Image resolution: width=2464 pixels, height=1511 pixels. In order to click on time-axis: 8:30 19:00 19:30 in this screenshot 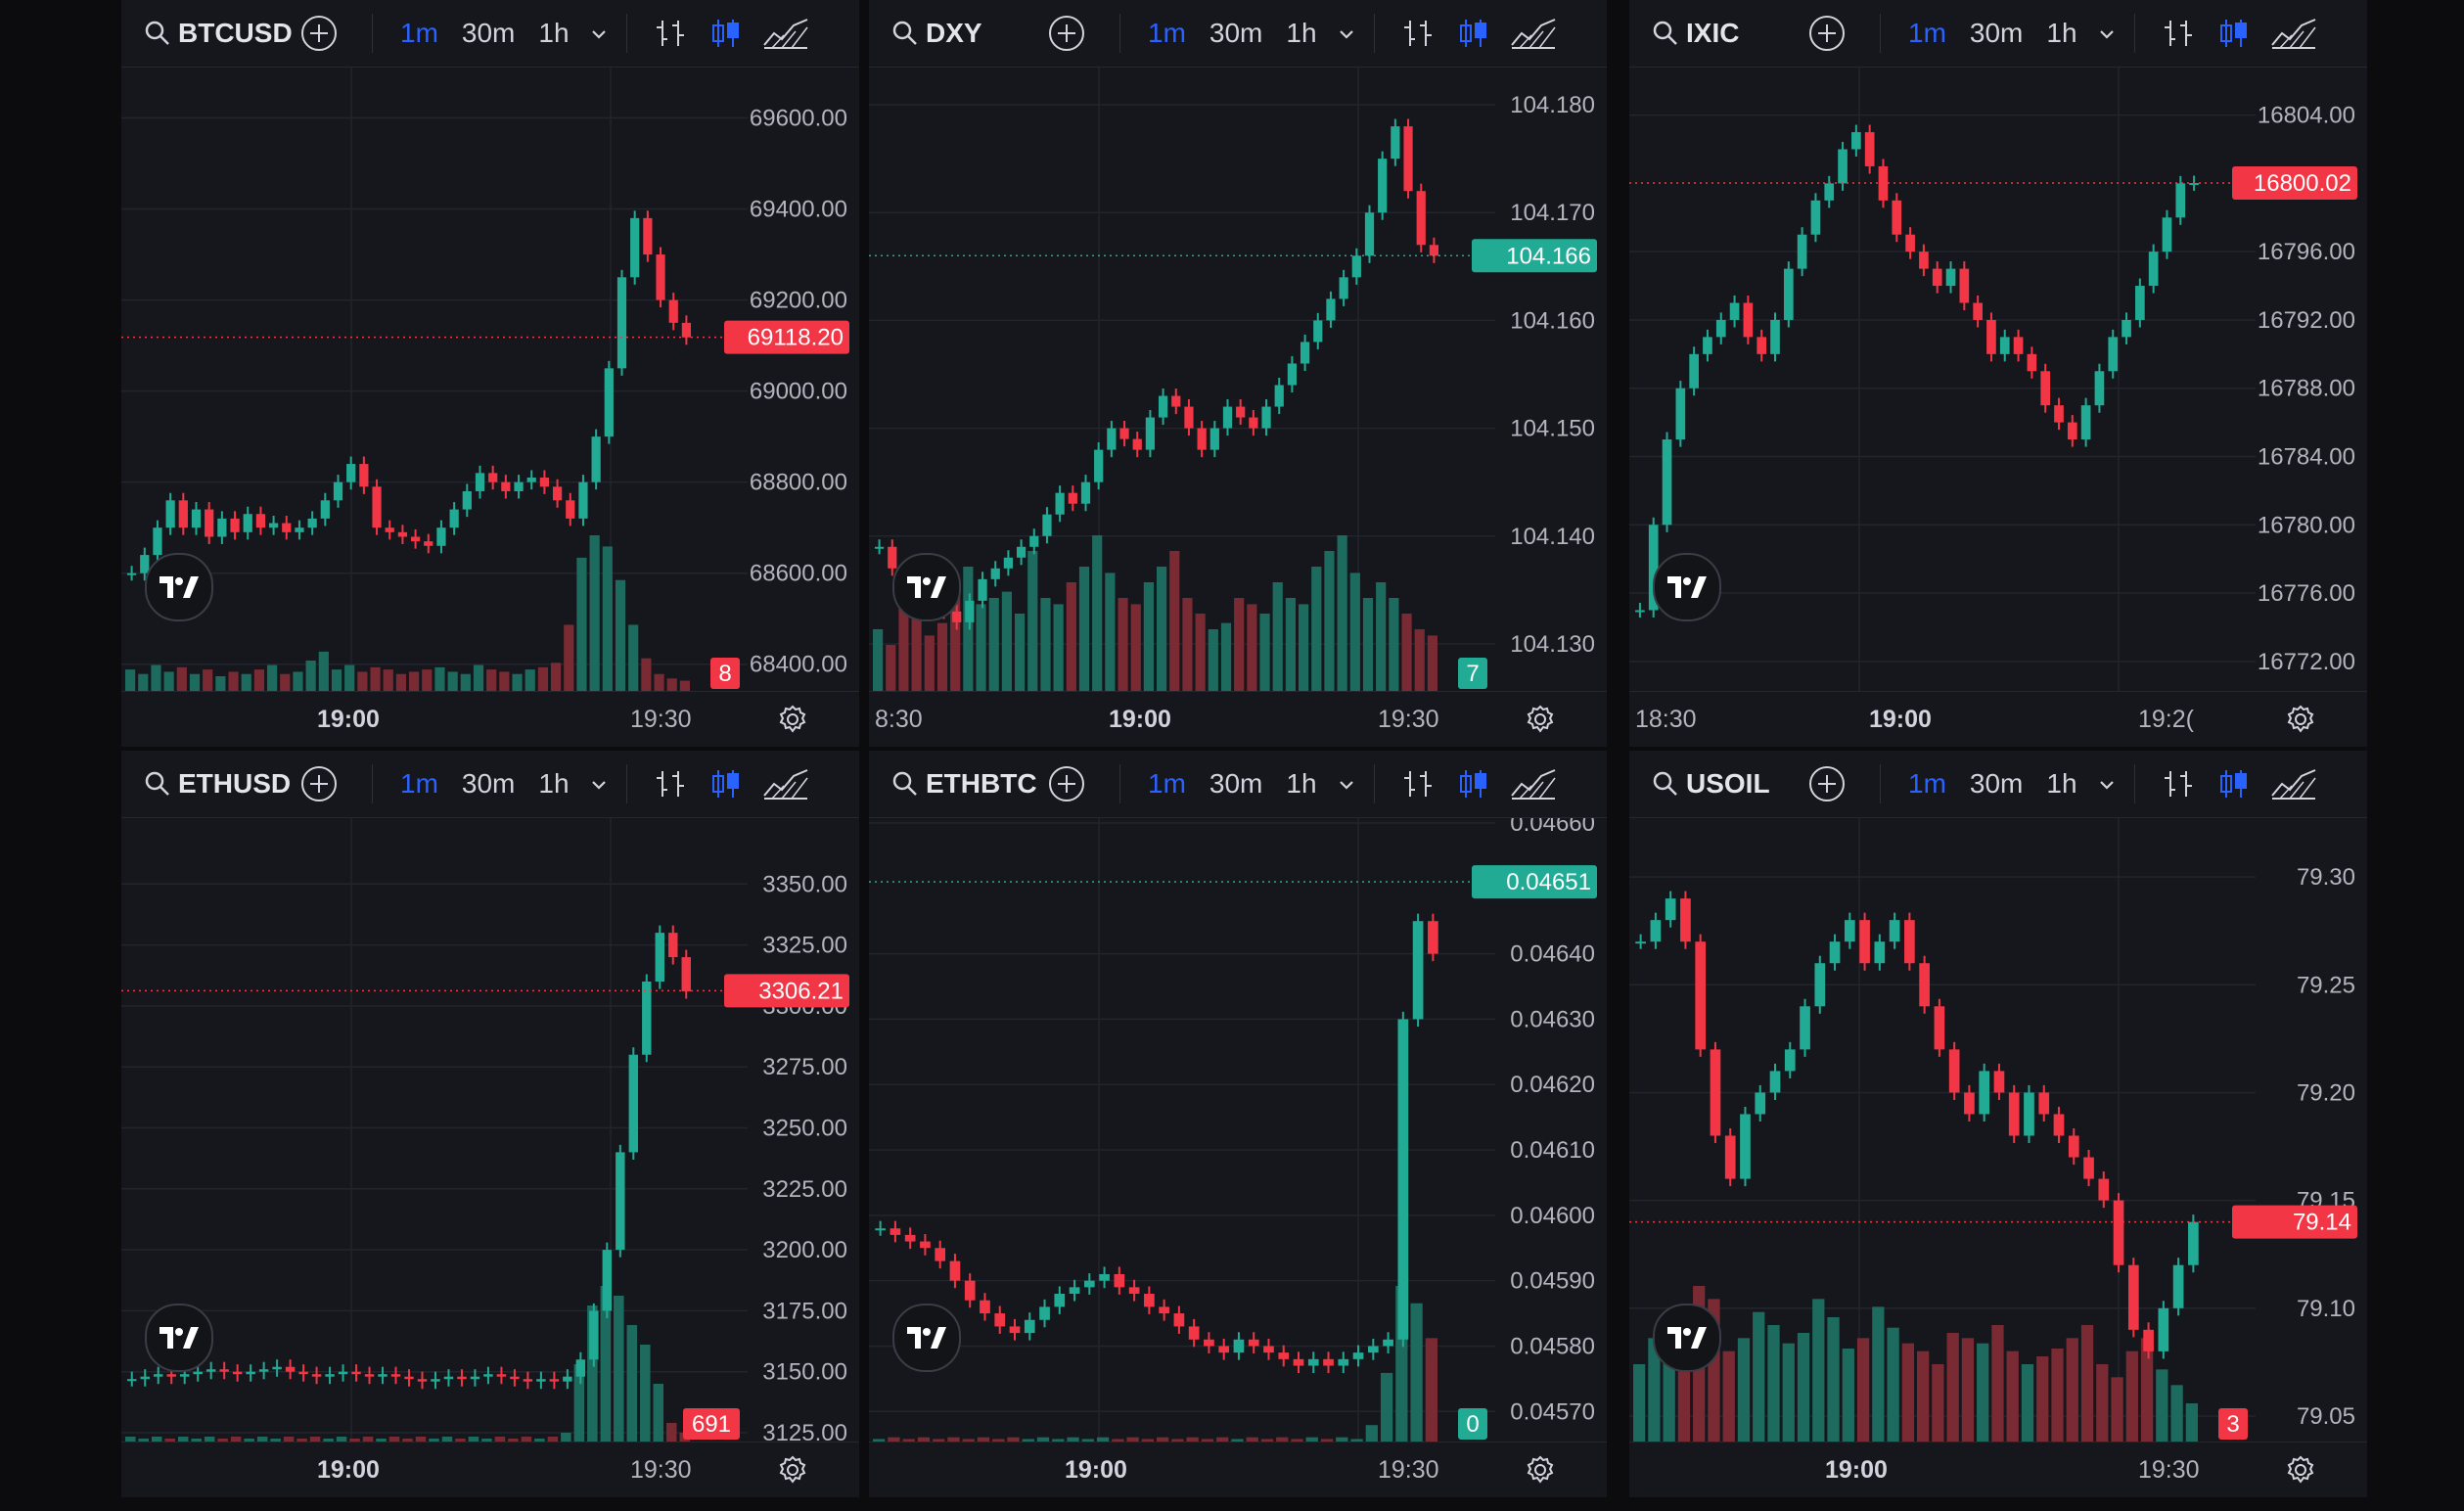, I will do `click(1238, 719)`.